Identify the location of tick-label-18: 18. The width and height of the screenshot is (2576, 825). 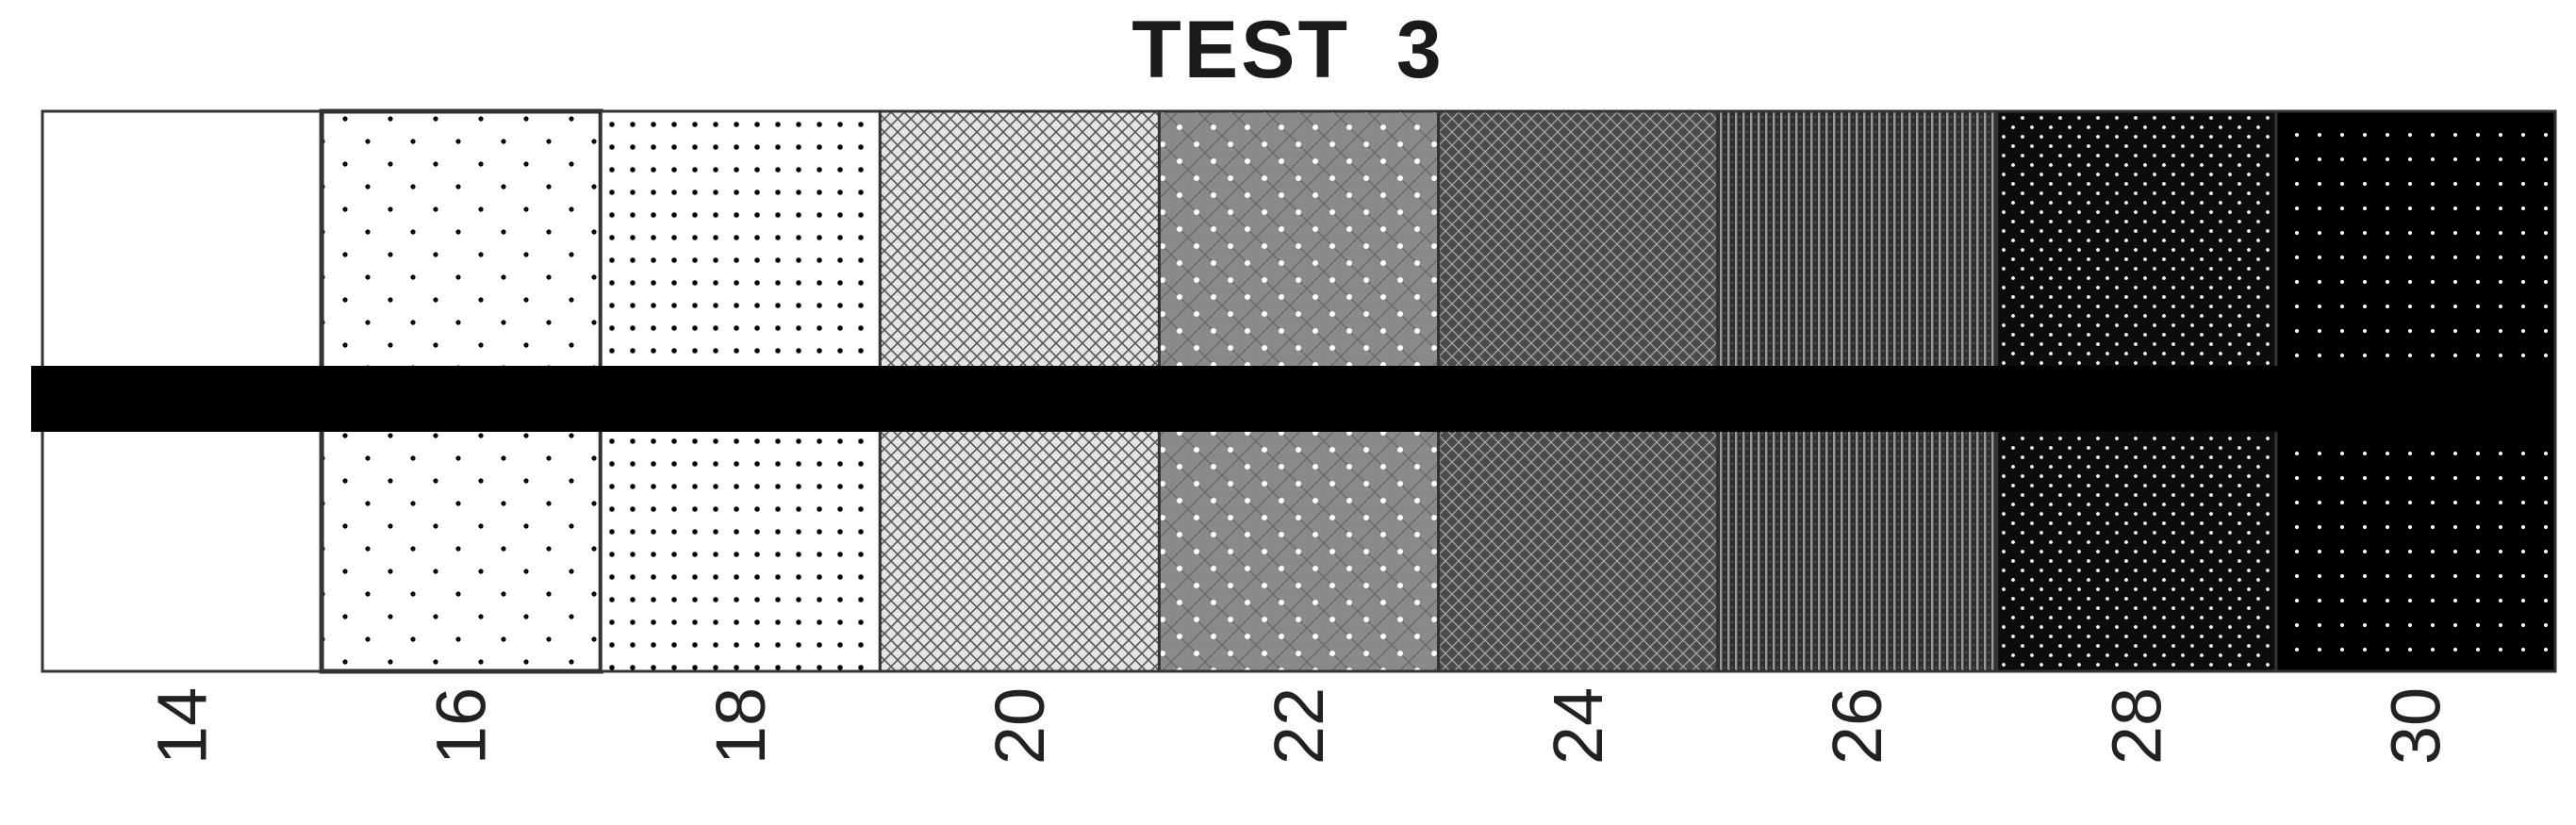
(741, 726).